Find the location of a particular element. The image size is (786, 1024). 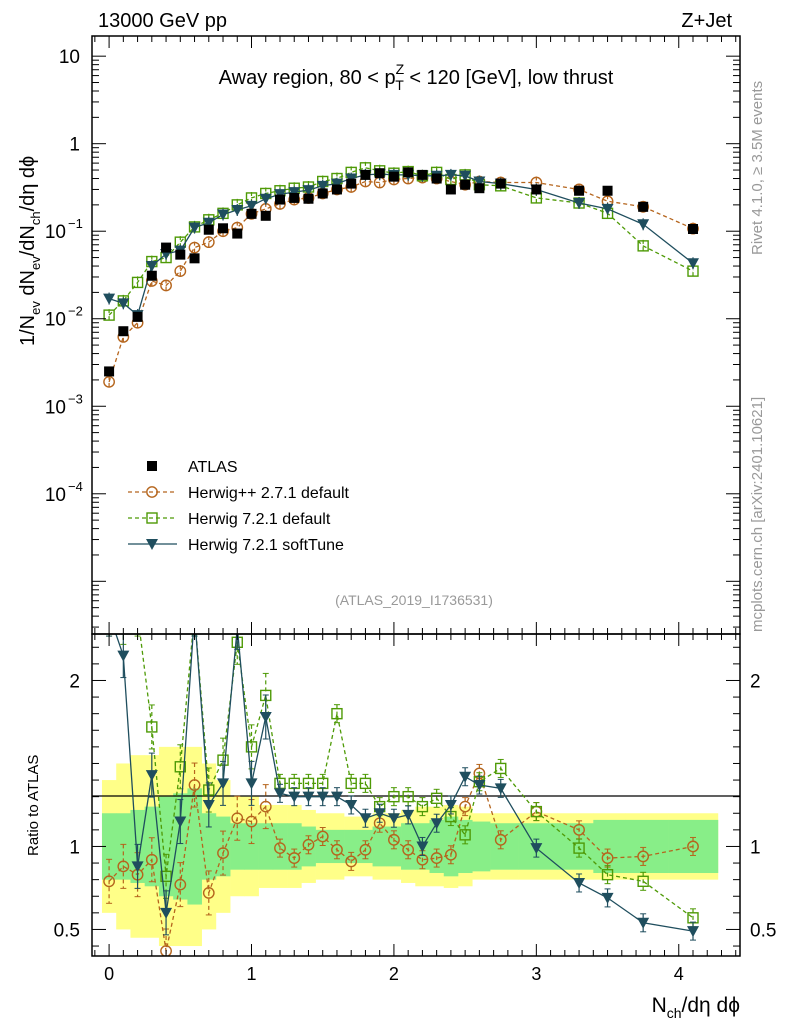

x-axis-label: Nch/dη dϕ is located at coordinates (696, 1007).